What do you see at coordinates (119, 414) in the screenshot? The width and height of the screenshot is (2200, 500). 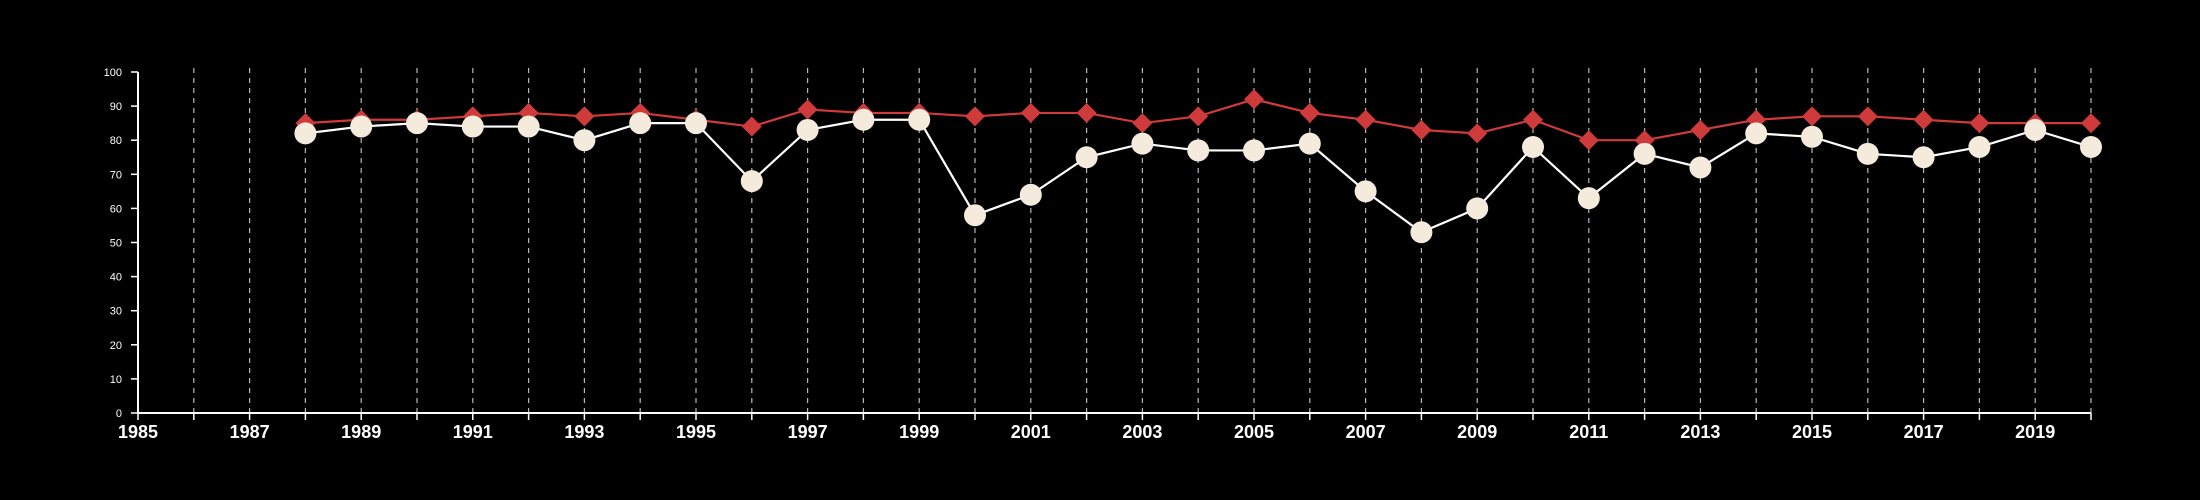 I see `y-tick-label: 0` at bounding box center [119, 414].